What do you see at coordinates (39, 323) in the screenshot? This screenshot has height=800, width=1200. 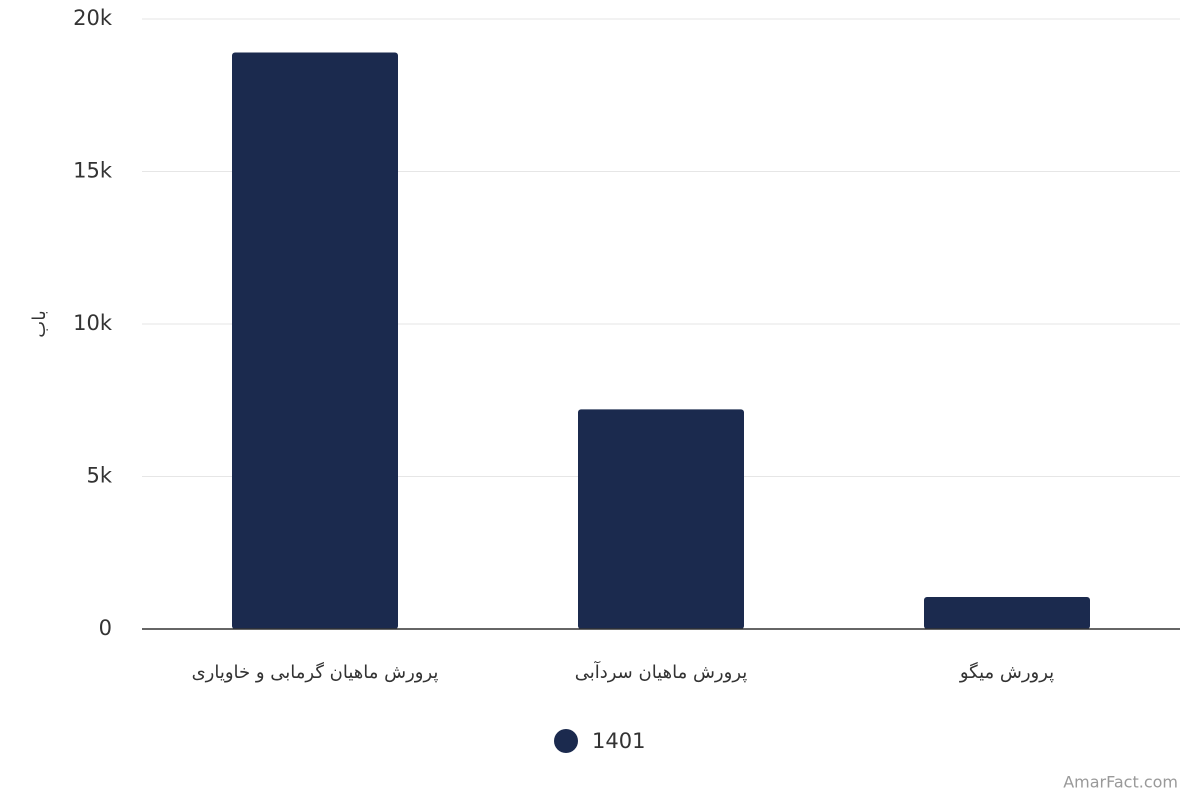 I see `y-axis-label: باب` at bounding box center [39, 323].